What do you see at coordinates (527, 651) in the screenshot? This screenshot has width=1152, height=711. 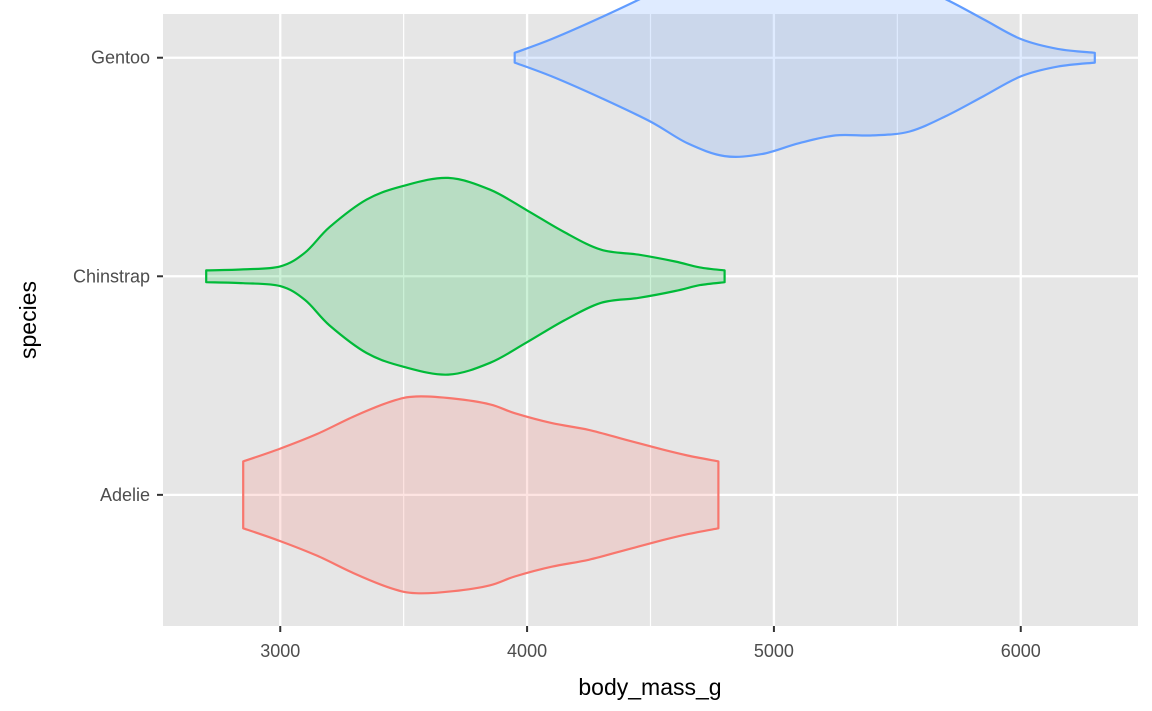 I see `x-tick-label-1: 4000` at bounding box center [527, 651].